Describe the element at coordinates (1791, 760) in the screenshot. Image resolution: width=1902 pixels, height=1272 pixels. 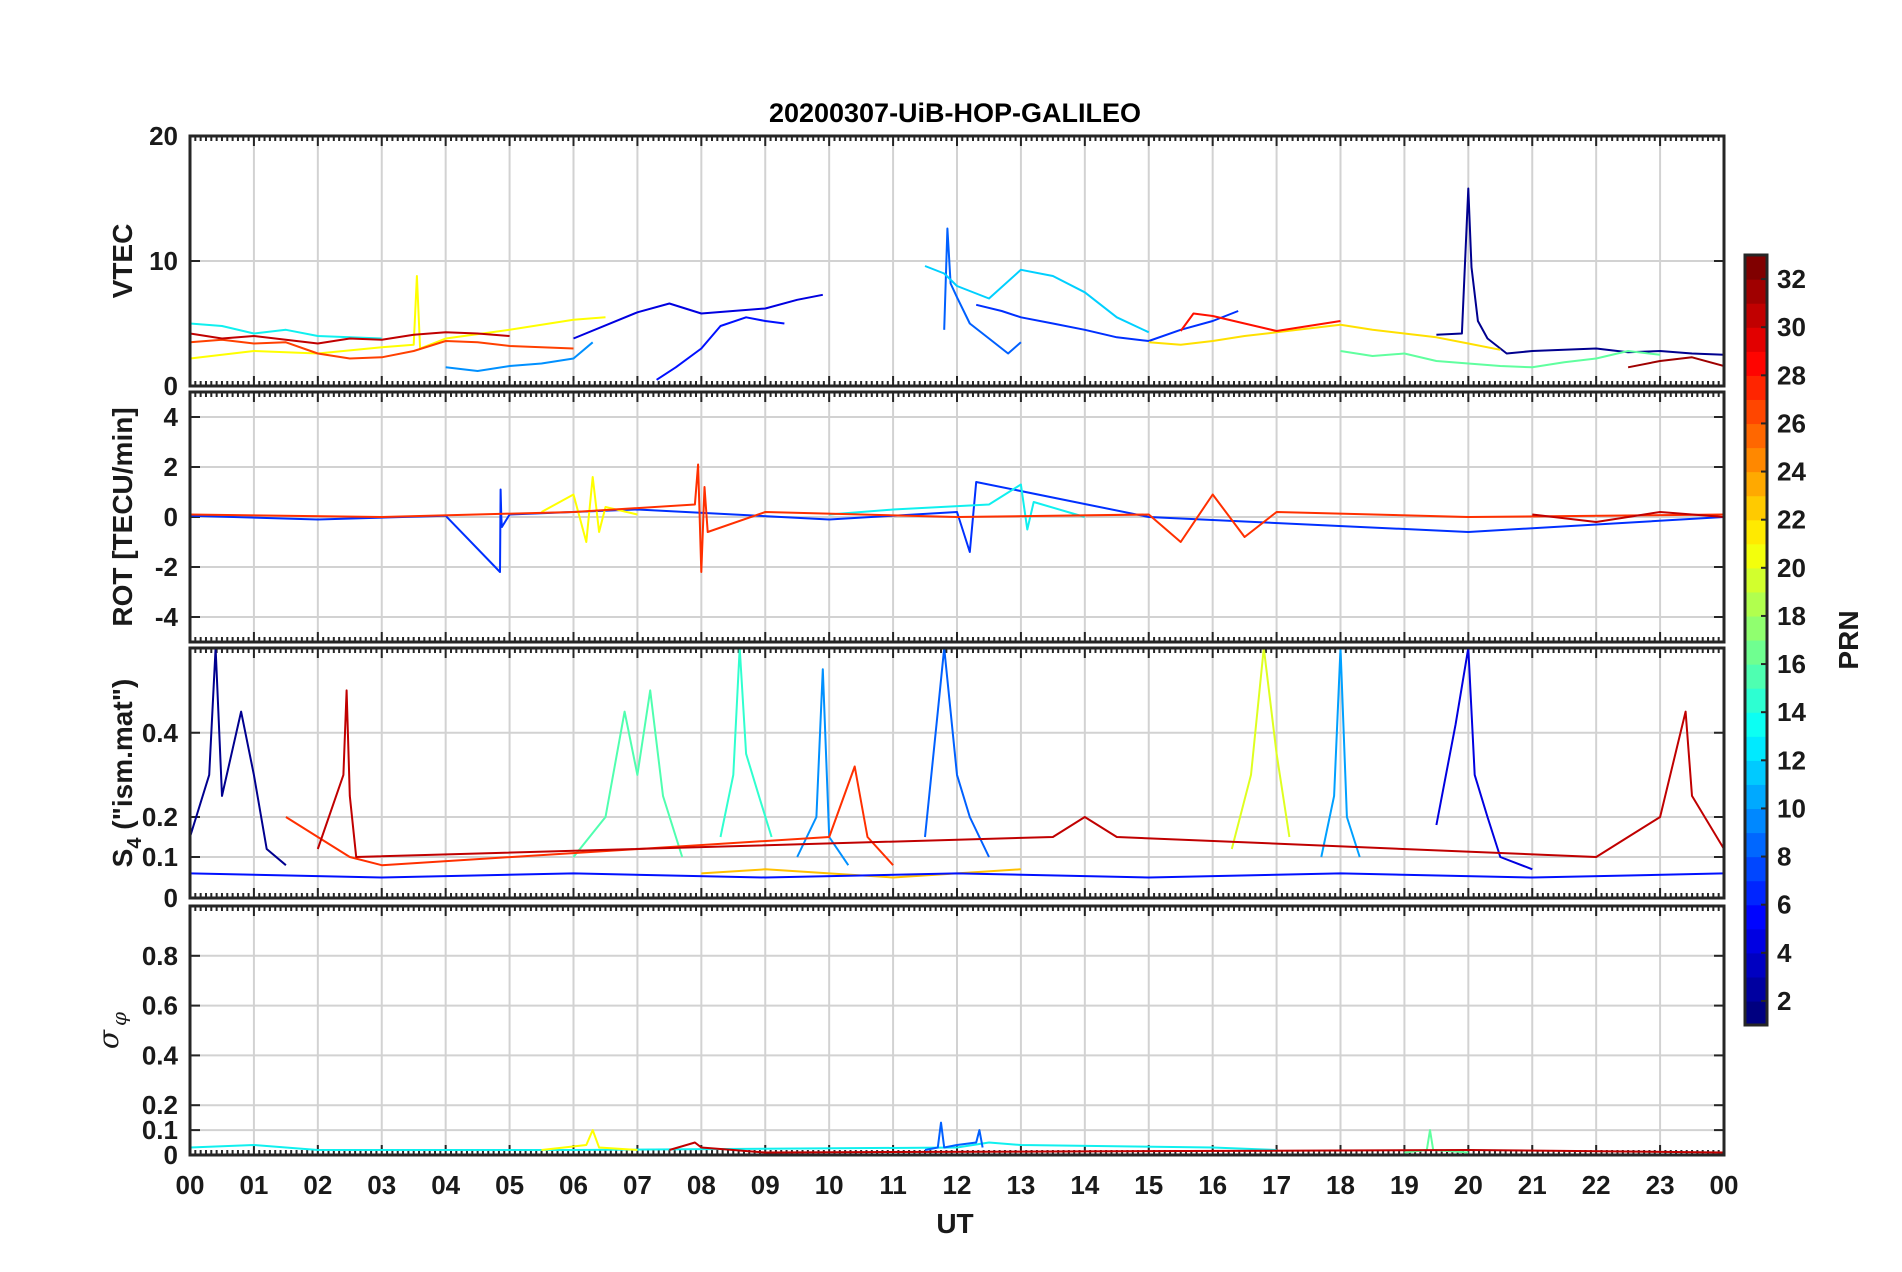
I see `colorbar-tick-label: 12` at that location.